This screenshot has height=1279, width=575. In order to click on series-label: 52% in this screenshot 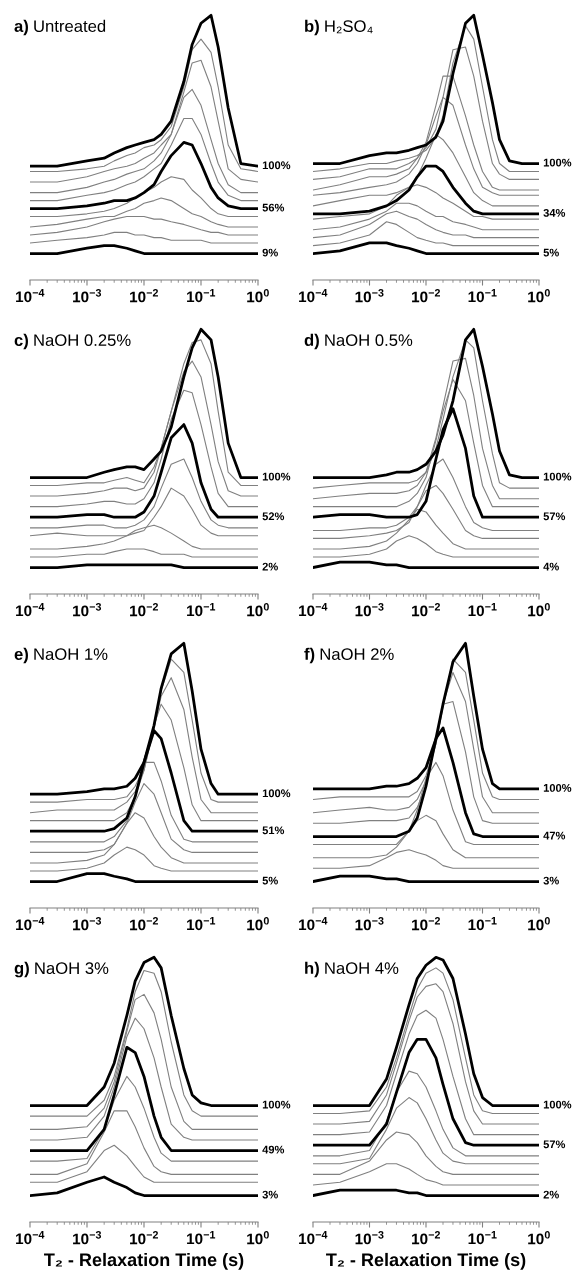, I will do `click(273, 516)`.